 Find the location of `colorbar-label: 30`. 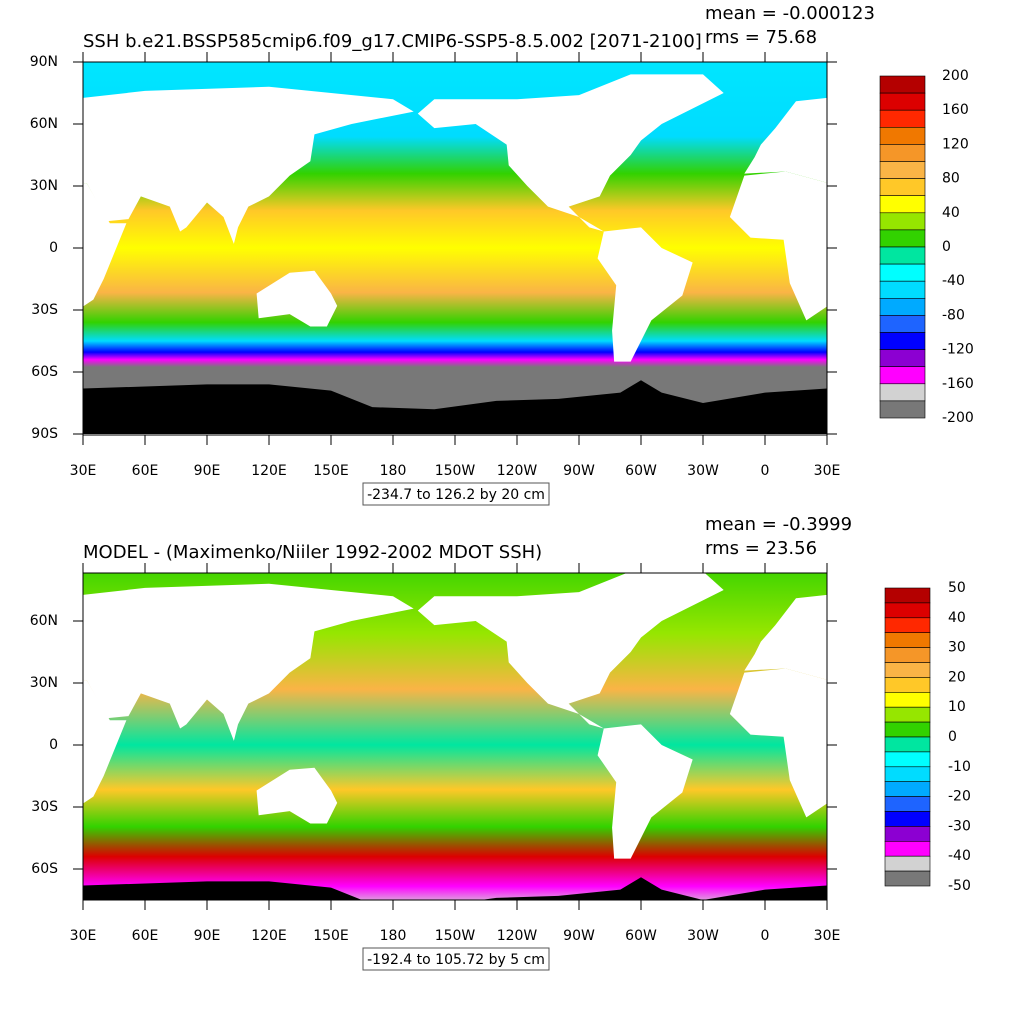

colorbar-label: 30 is located at coordinates (957, 648).